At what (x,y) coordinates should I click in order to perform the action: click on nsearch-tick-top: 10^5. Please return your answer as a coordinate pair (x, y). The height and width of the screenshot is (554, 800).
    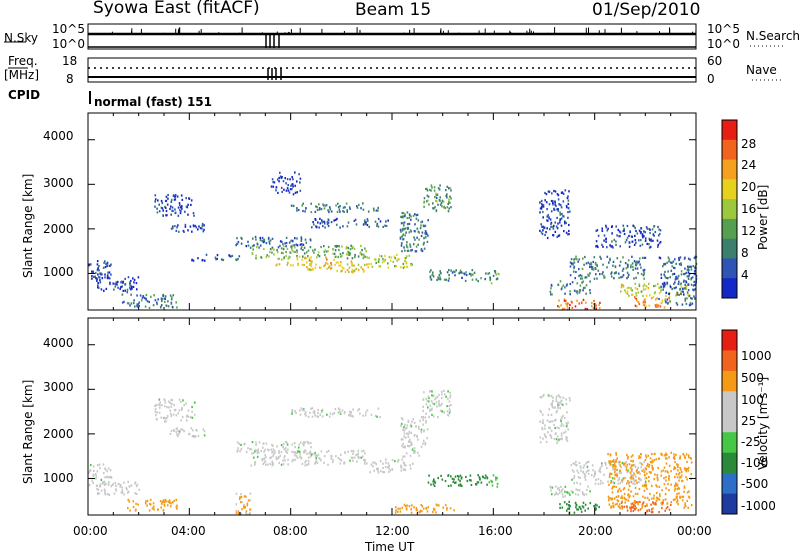
    Looking at the image, I should click on (723, 29).